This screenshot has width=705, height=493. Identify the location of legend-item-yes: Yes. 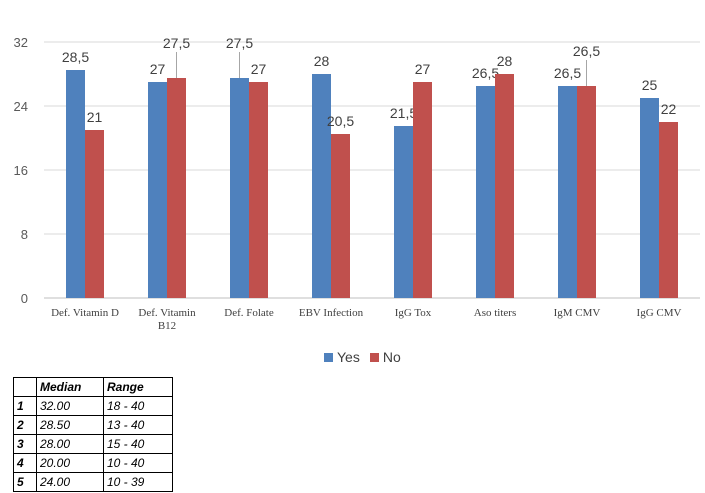
(342, 357).